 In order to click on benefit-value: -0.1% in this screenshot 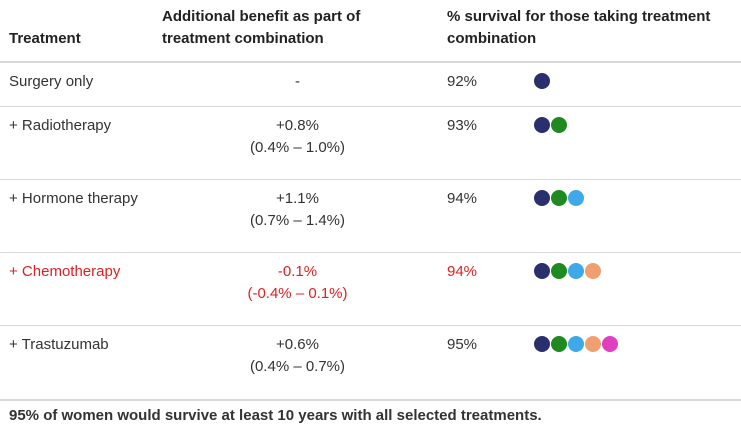, I will do `click(297, 271)`.